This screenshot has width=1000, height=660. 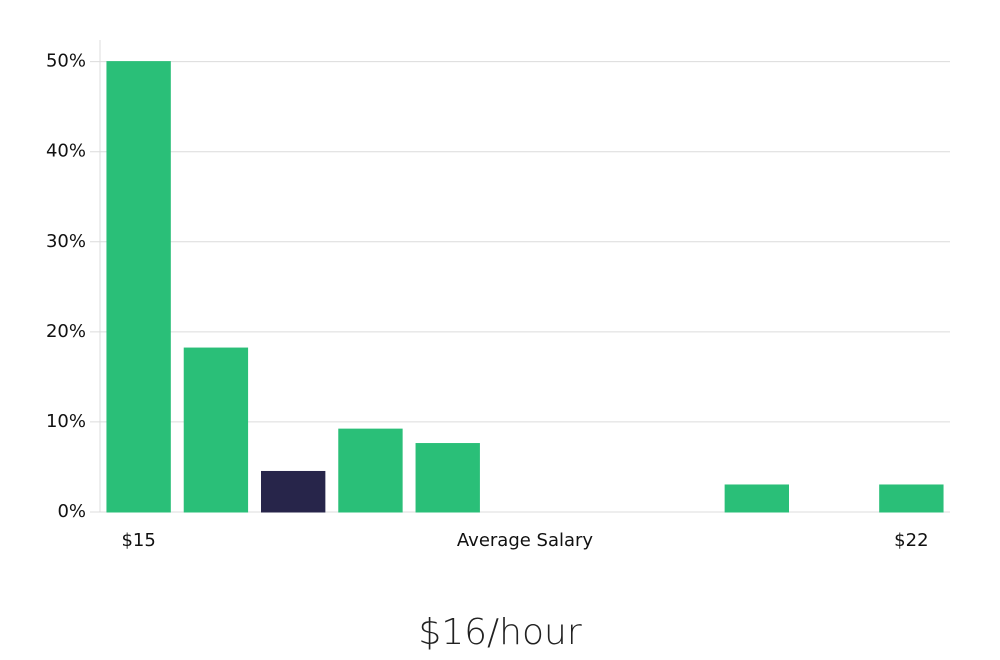 I want to click on y-tick-label: 20%, so click(x=66, y=331).